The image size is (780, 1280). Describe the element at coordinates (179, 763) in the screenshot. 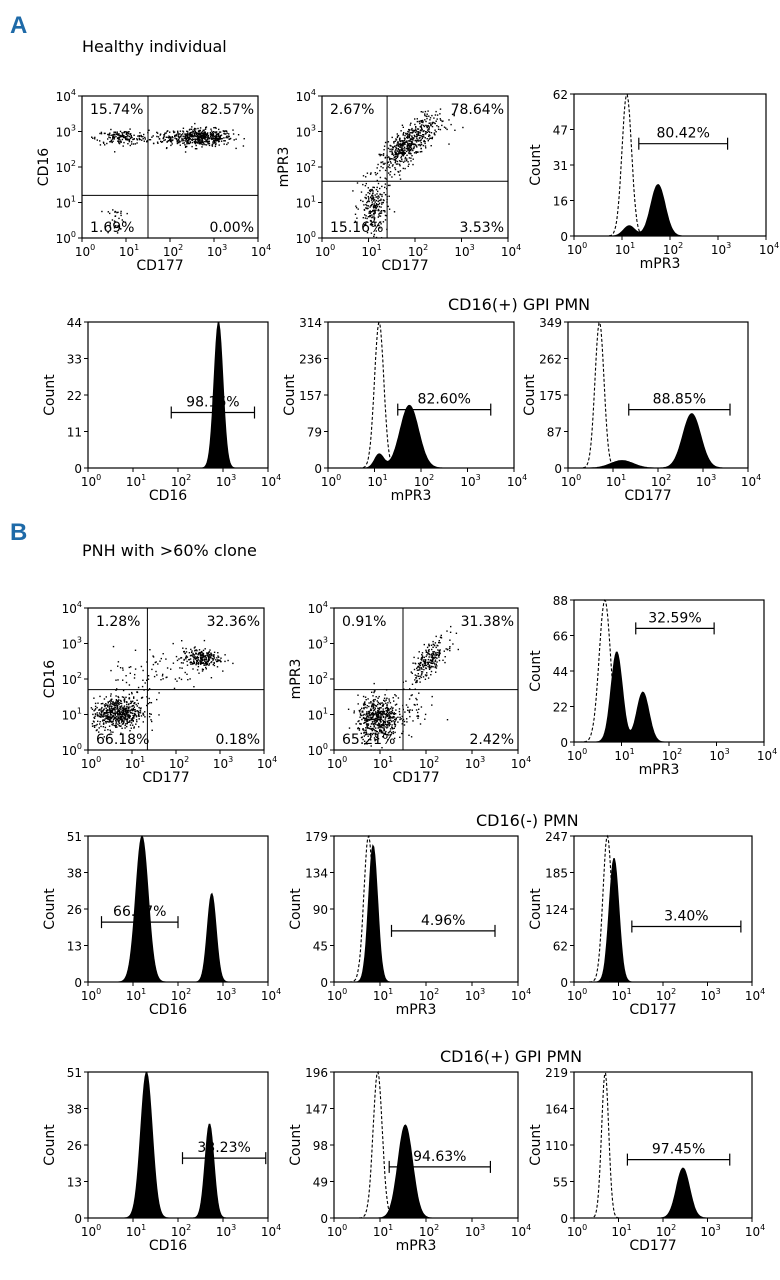

I see `x-tick-label: 10²` at that location.